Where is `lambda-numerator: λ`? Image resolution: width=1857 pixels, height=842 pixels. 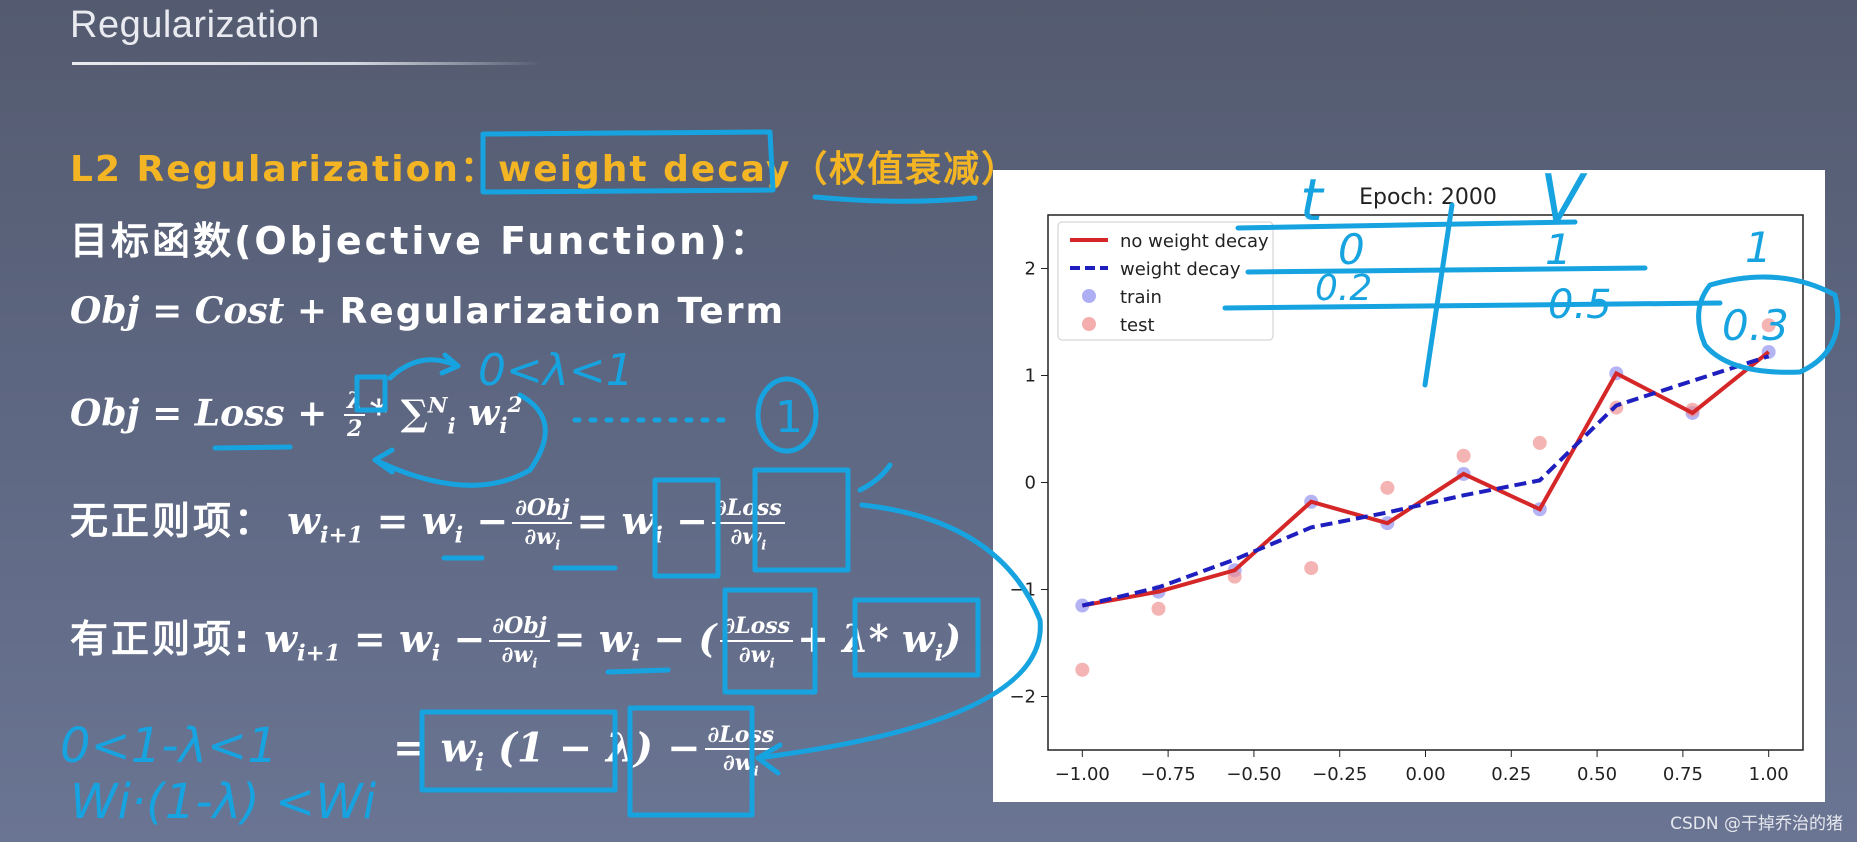
lambda-numerator: λ is located at coordinates (354, 402).